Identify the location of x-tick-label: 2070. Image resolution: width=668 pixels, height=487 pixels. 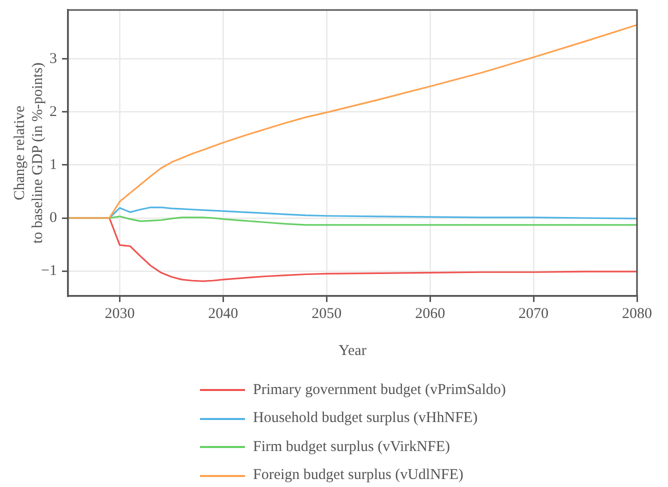
(533, 314).